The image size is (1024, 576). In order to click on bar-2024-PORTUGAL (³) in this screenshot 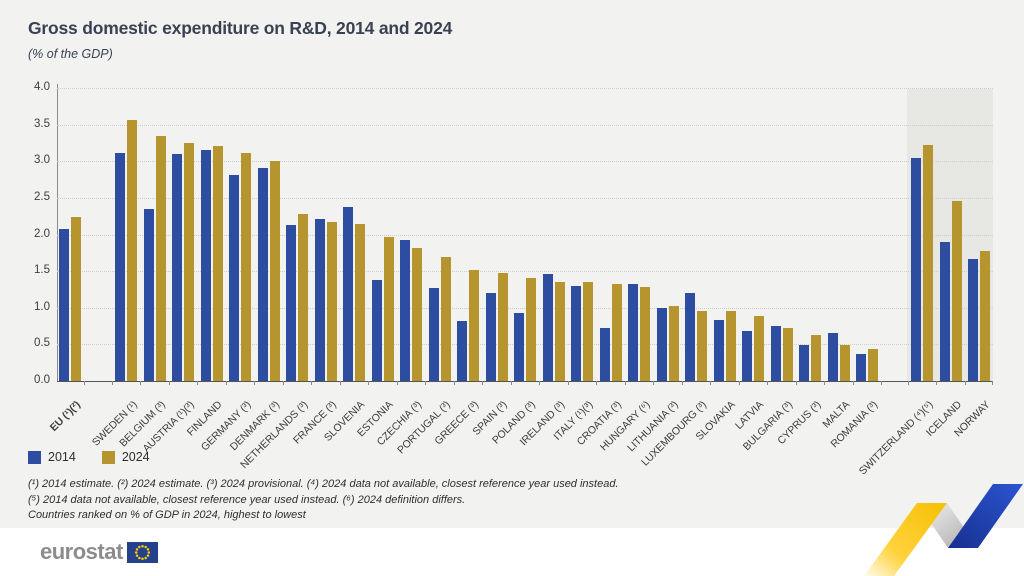, I will do `click(445, 318)`.